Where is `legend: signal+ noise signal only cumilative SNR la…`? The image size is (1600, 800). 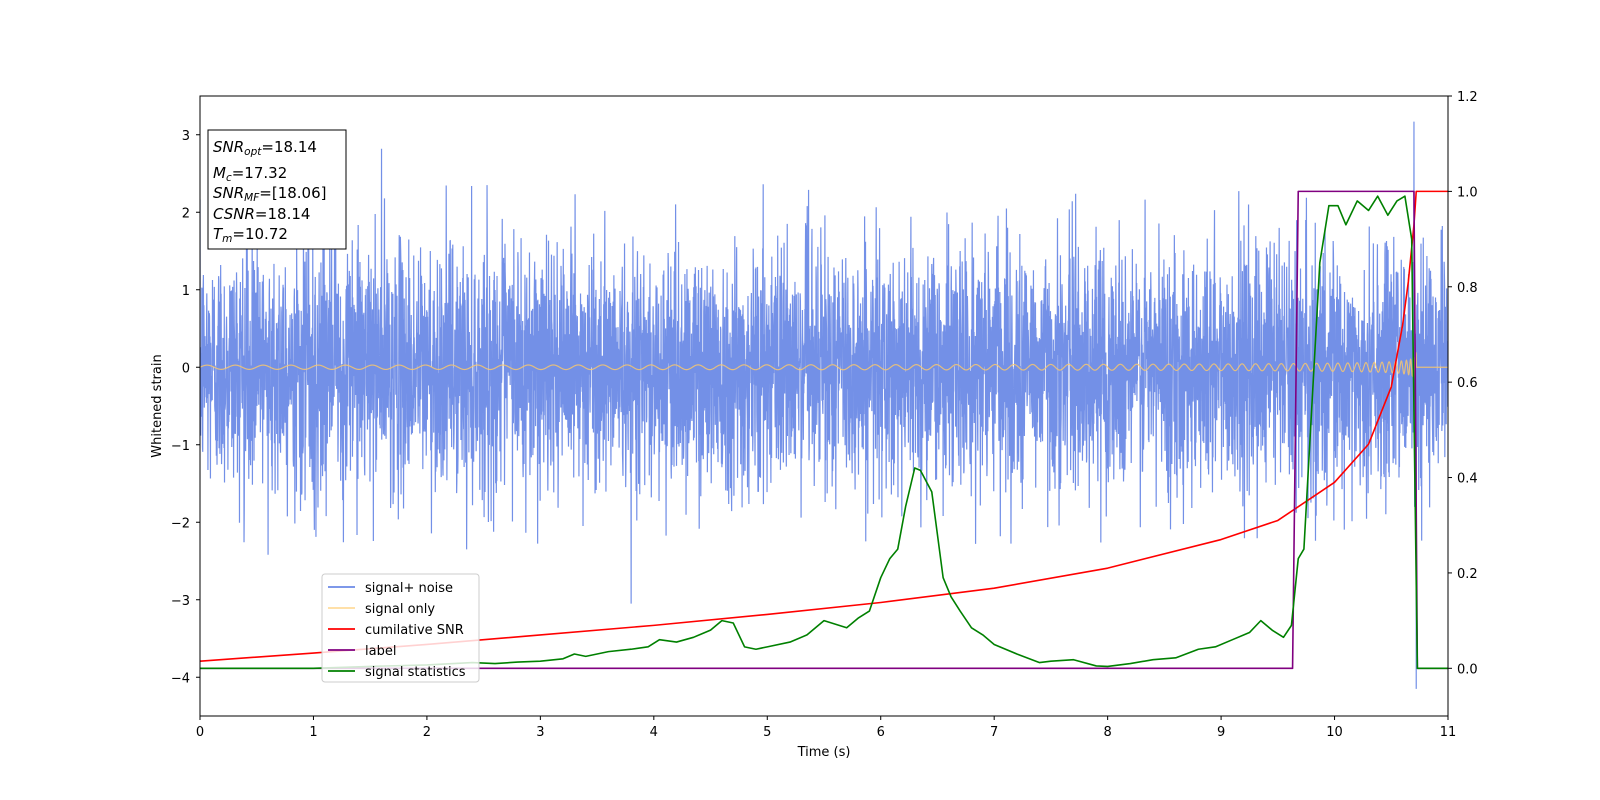 legend: signal+ noise signal only cumilative SNR la… is located at coordinates (400, 628).